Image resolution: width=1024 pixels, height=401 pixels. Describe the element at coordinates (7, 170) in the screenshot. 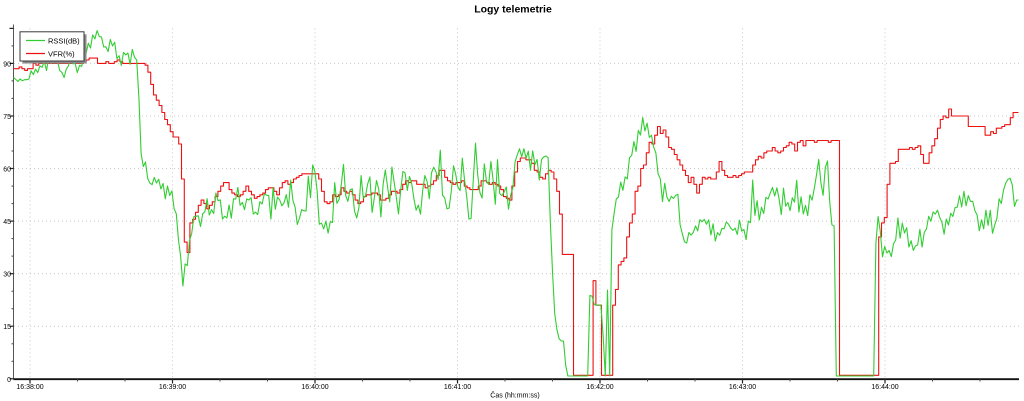

I see `svg-text: 60` at that location.